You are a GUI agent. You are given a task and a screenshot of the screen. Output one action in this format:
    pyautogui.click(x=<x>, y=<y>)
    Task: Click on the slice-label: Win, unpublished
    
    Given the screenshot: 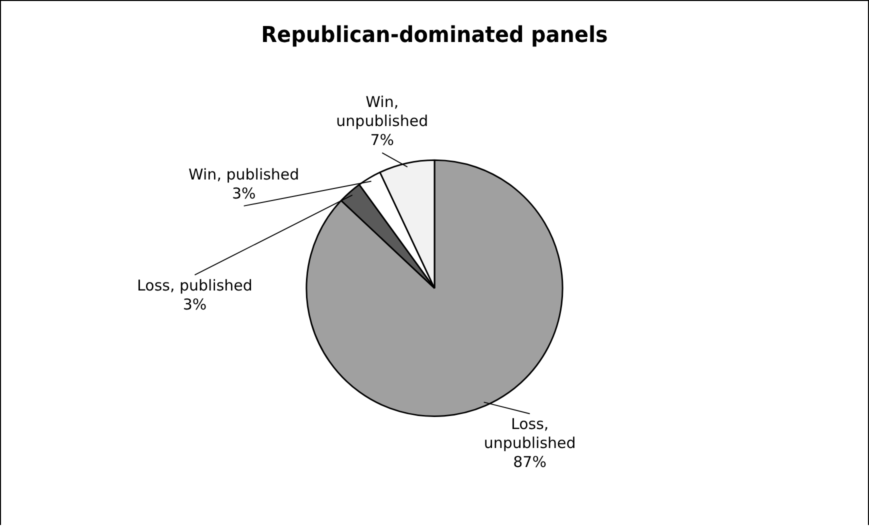 What is the action you would take?
    pyautogui.click(x=382, y=111)
    